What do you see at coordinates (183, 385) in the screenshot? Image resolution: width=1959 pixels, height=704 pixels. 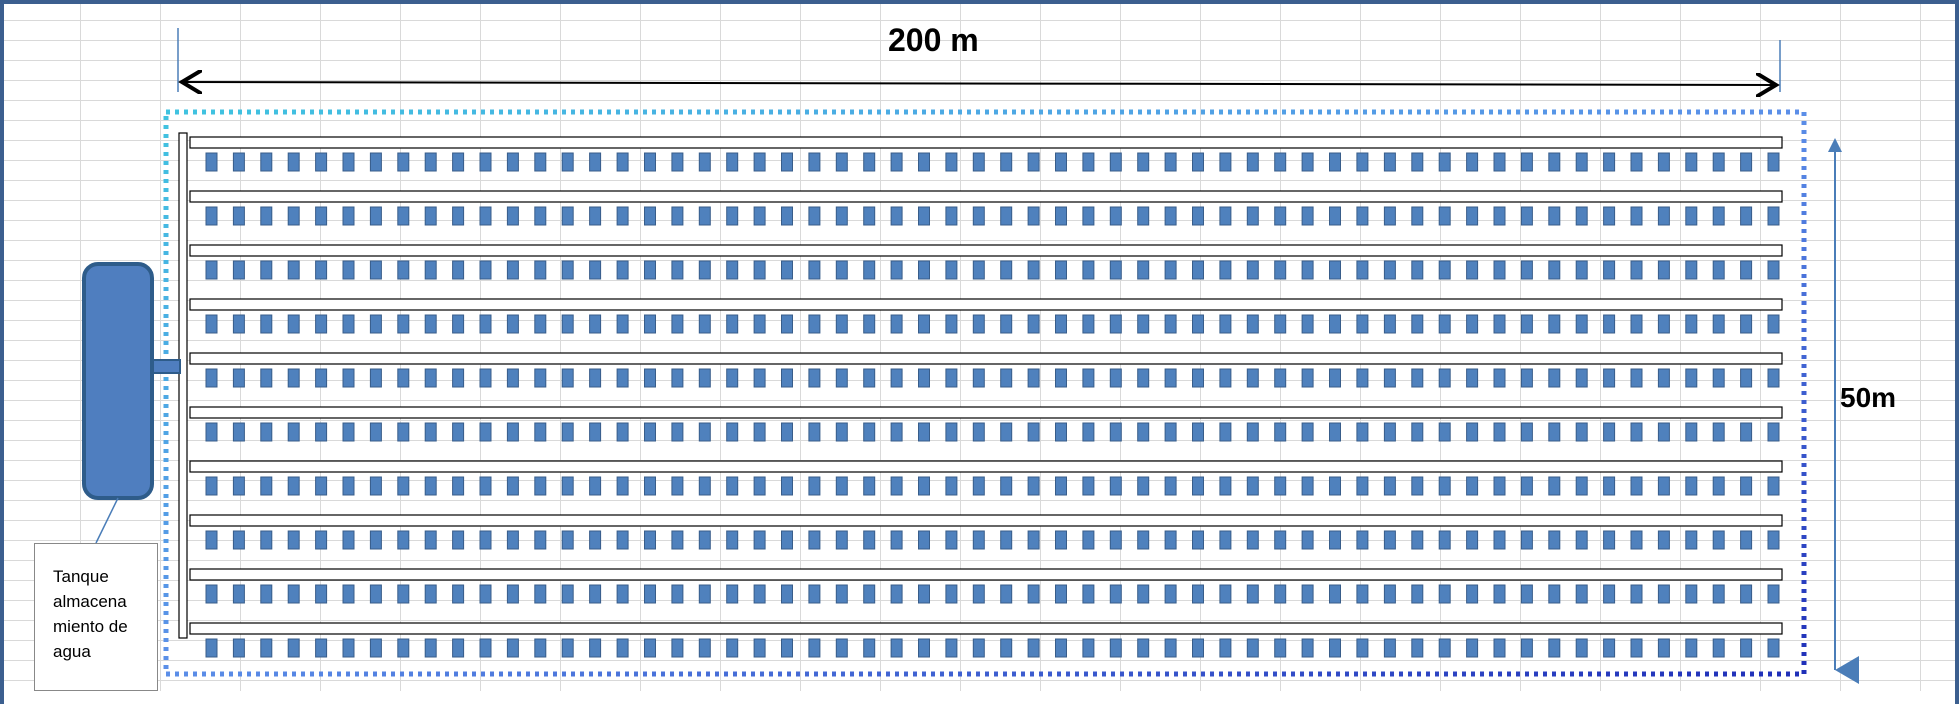 I see `main-pipe` at bounding box center [183, 385].